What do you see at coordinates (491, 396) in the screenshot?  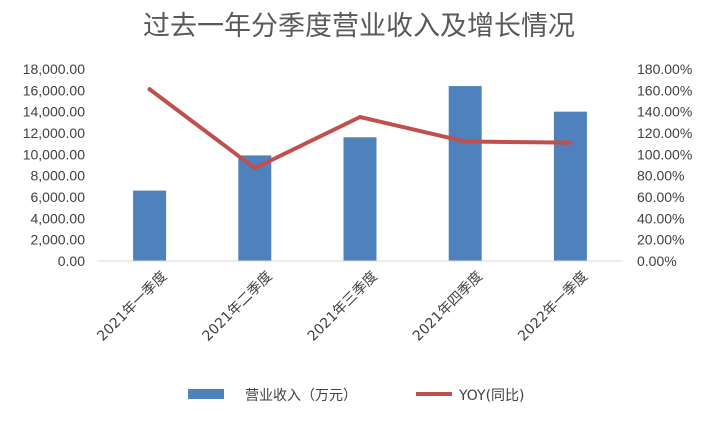 I see `legend-line-label: YOY(同比)` at bounding box center [491, 396].